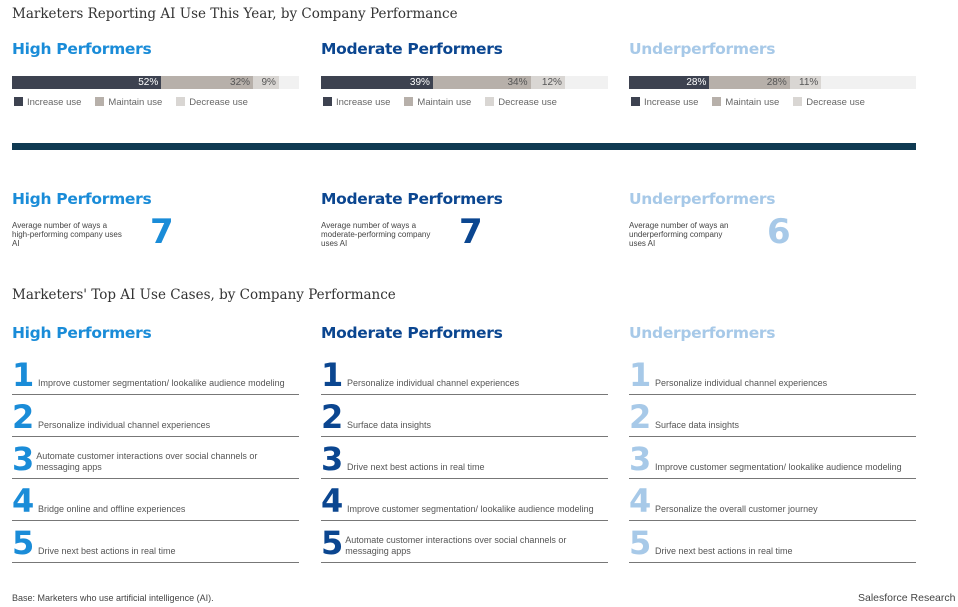  I want to click on list-item: 3 Drive next best actions in real time, so click(464, 458).